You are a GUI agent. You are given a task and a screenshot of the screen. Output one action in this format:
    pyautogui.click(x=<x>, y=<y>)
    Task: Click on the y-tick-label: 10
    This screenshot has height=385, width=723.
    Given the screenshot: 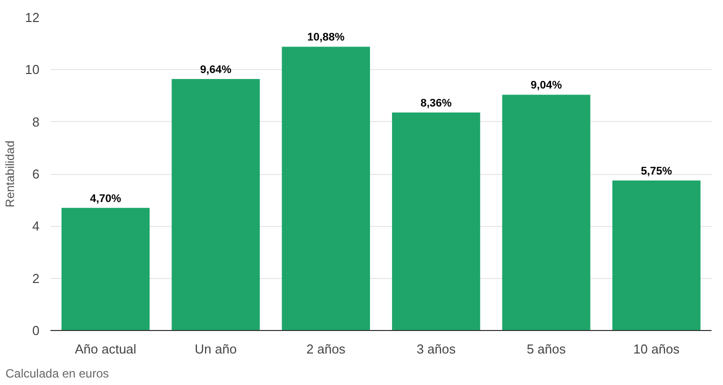 What is the action you would take?
    pyautogui.click(x=32, y=70)
    